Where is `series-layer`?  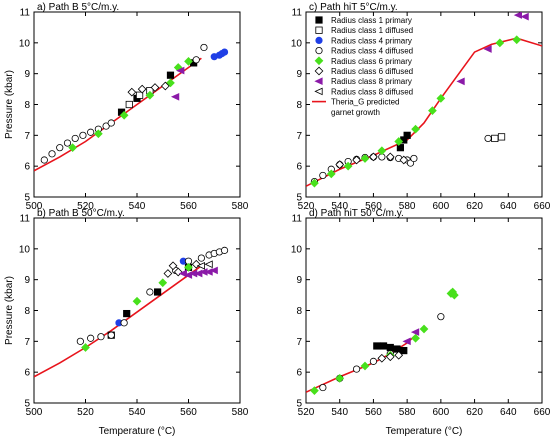
series-layer is located at coordinates (382, 341).